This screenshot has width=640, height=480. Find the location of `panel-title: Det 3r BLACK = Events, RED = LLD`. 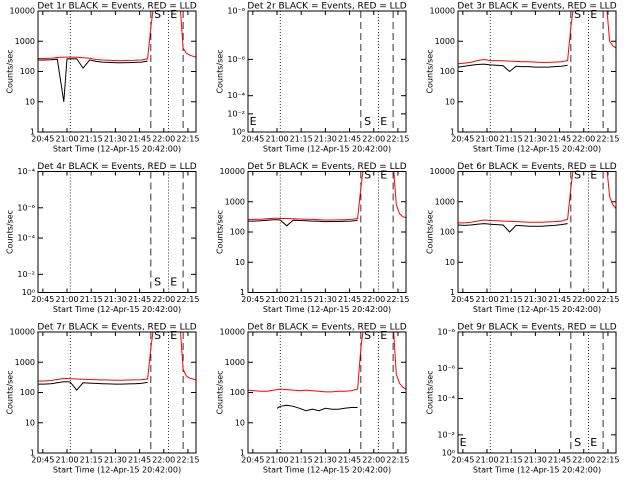

panel-title: Det 3r BLACK = Events, RED = LLD is located at coordinates (536, 7).